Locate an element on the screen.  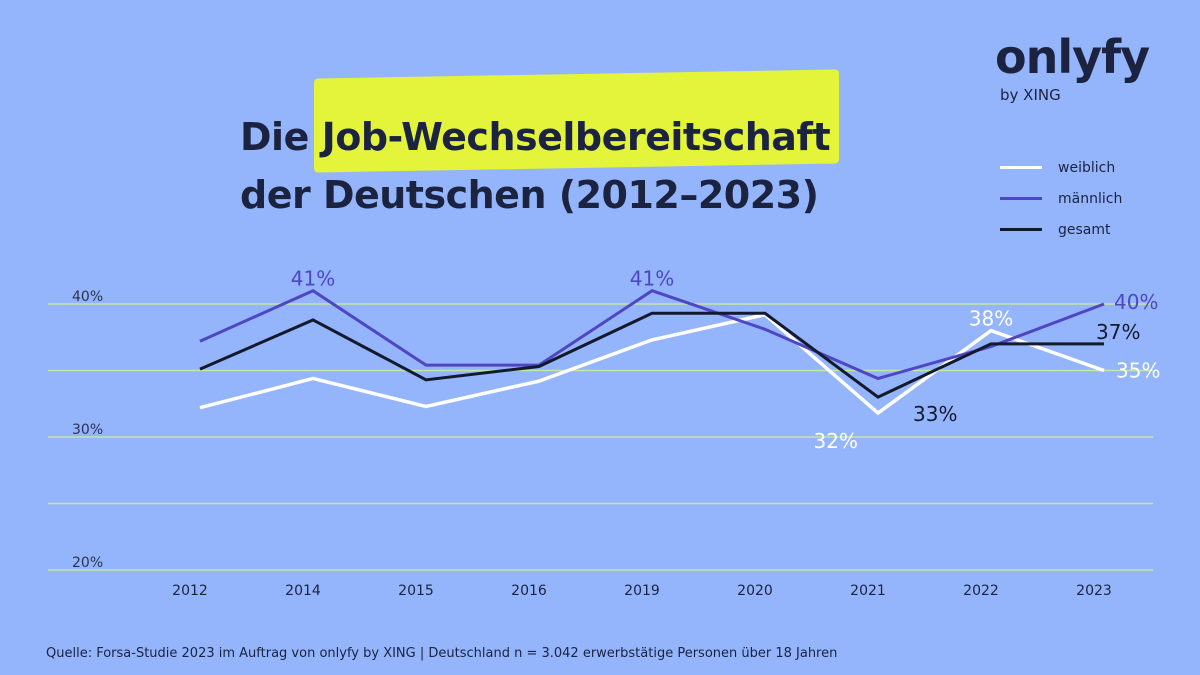
legend-item-gesamt: gesamt is located at coordinates (1061, 229).